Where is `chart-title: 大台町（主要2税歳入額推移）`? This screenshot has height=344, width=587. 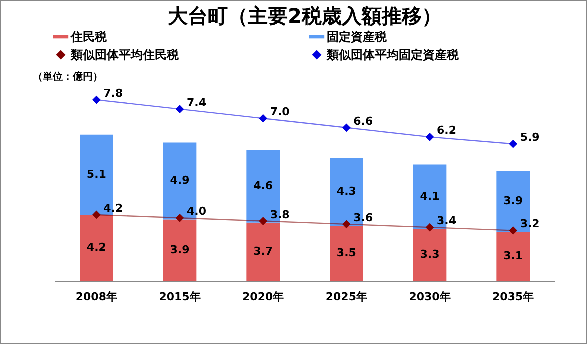
chart-title: 大台町（主要2税歳入額推移） is located at coordinates (305, 16).